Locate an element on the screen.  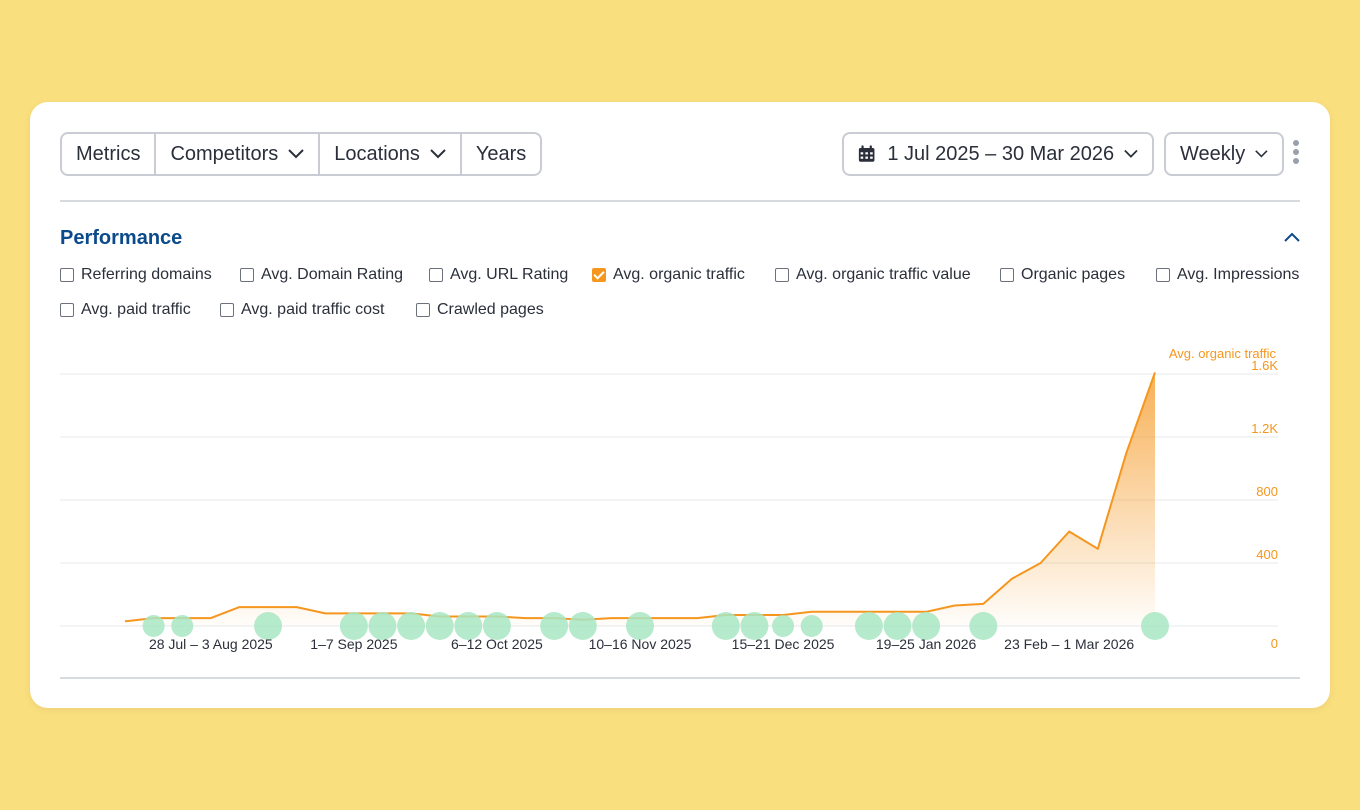
checkbox-avg-url-rating: Avg. URL Rating is located at coordinates (498, 275).